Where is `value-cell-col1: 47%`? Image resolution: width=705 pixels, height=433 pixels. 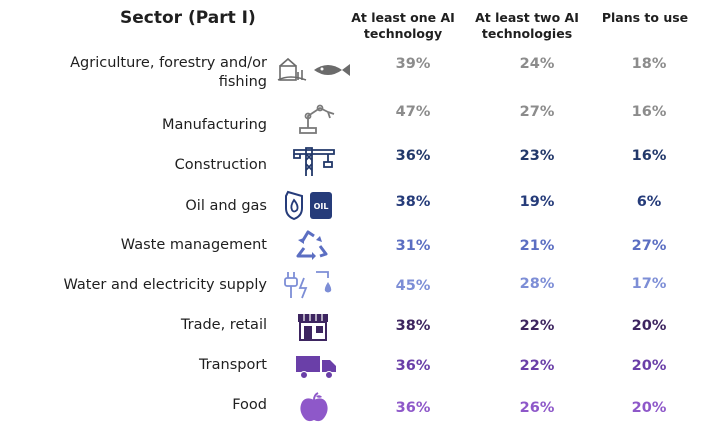
value-cell-col1: 47% is located at coordinates (413, 112).